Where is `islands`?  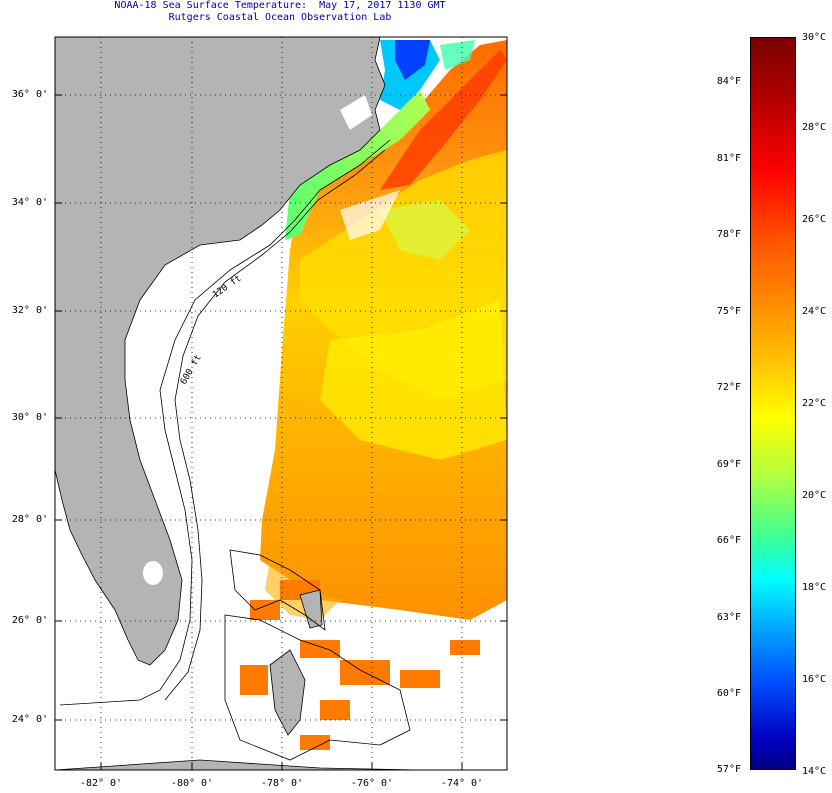
islands is located at coordinates (237, 680).